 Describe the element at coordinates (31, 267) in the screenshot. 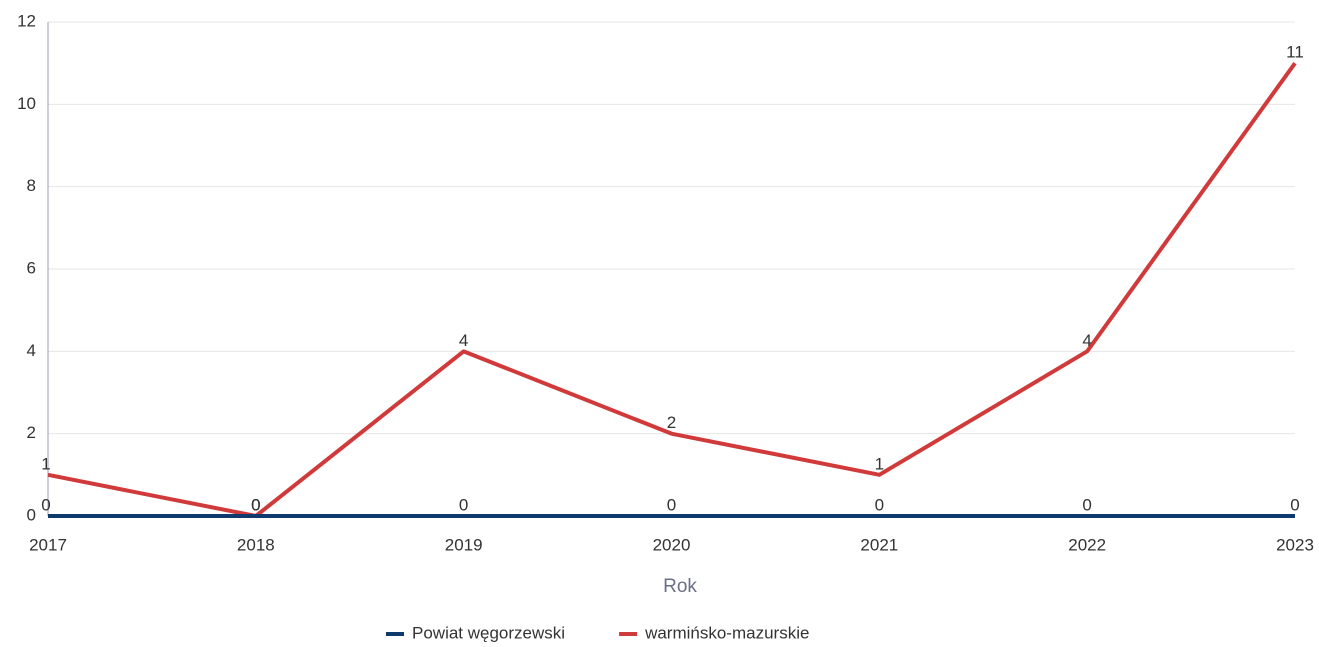

I see `y-tick-label: 6` at that location.